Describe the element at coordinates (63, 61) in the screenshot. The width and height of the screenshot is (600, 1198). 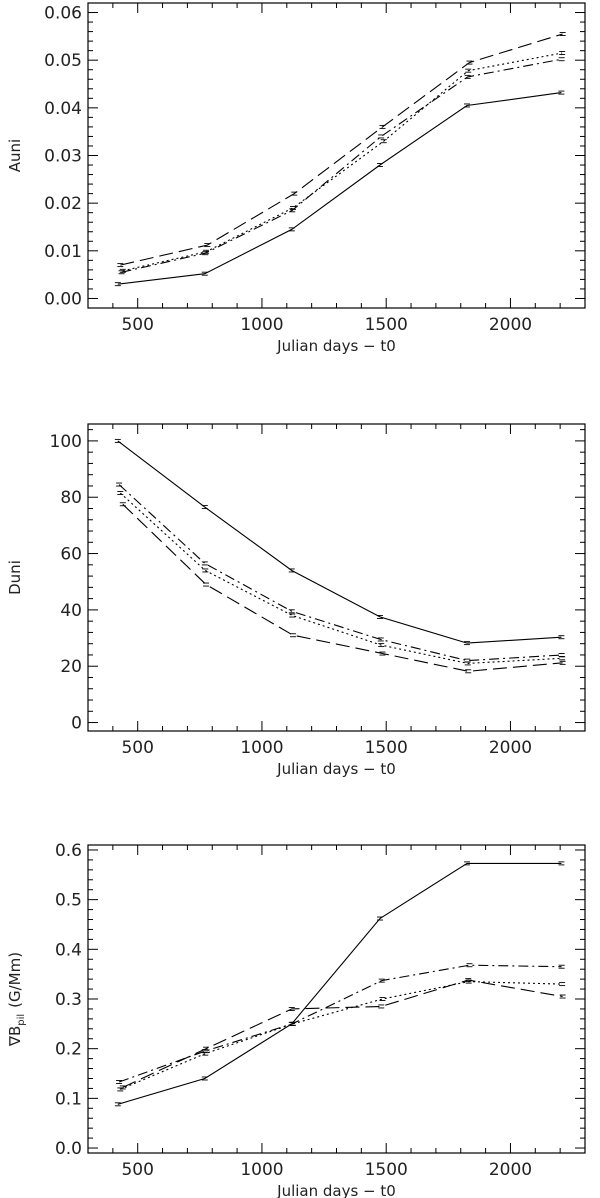
I see `y-tick-label: 0.05` at that location.